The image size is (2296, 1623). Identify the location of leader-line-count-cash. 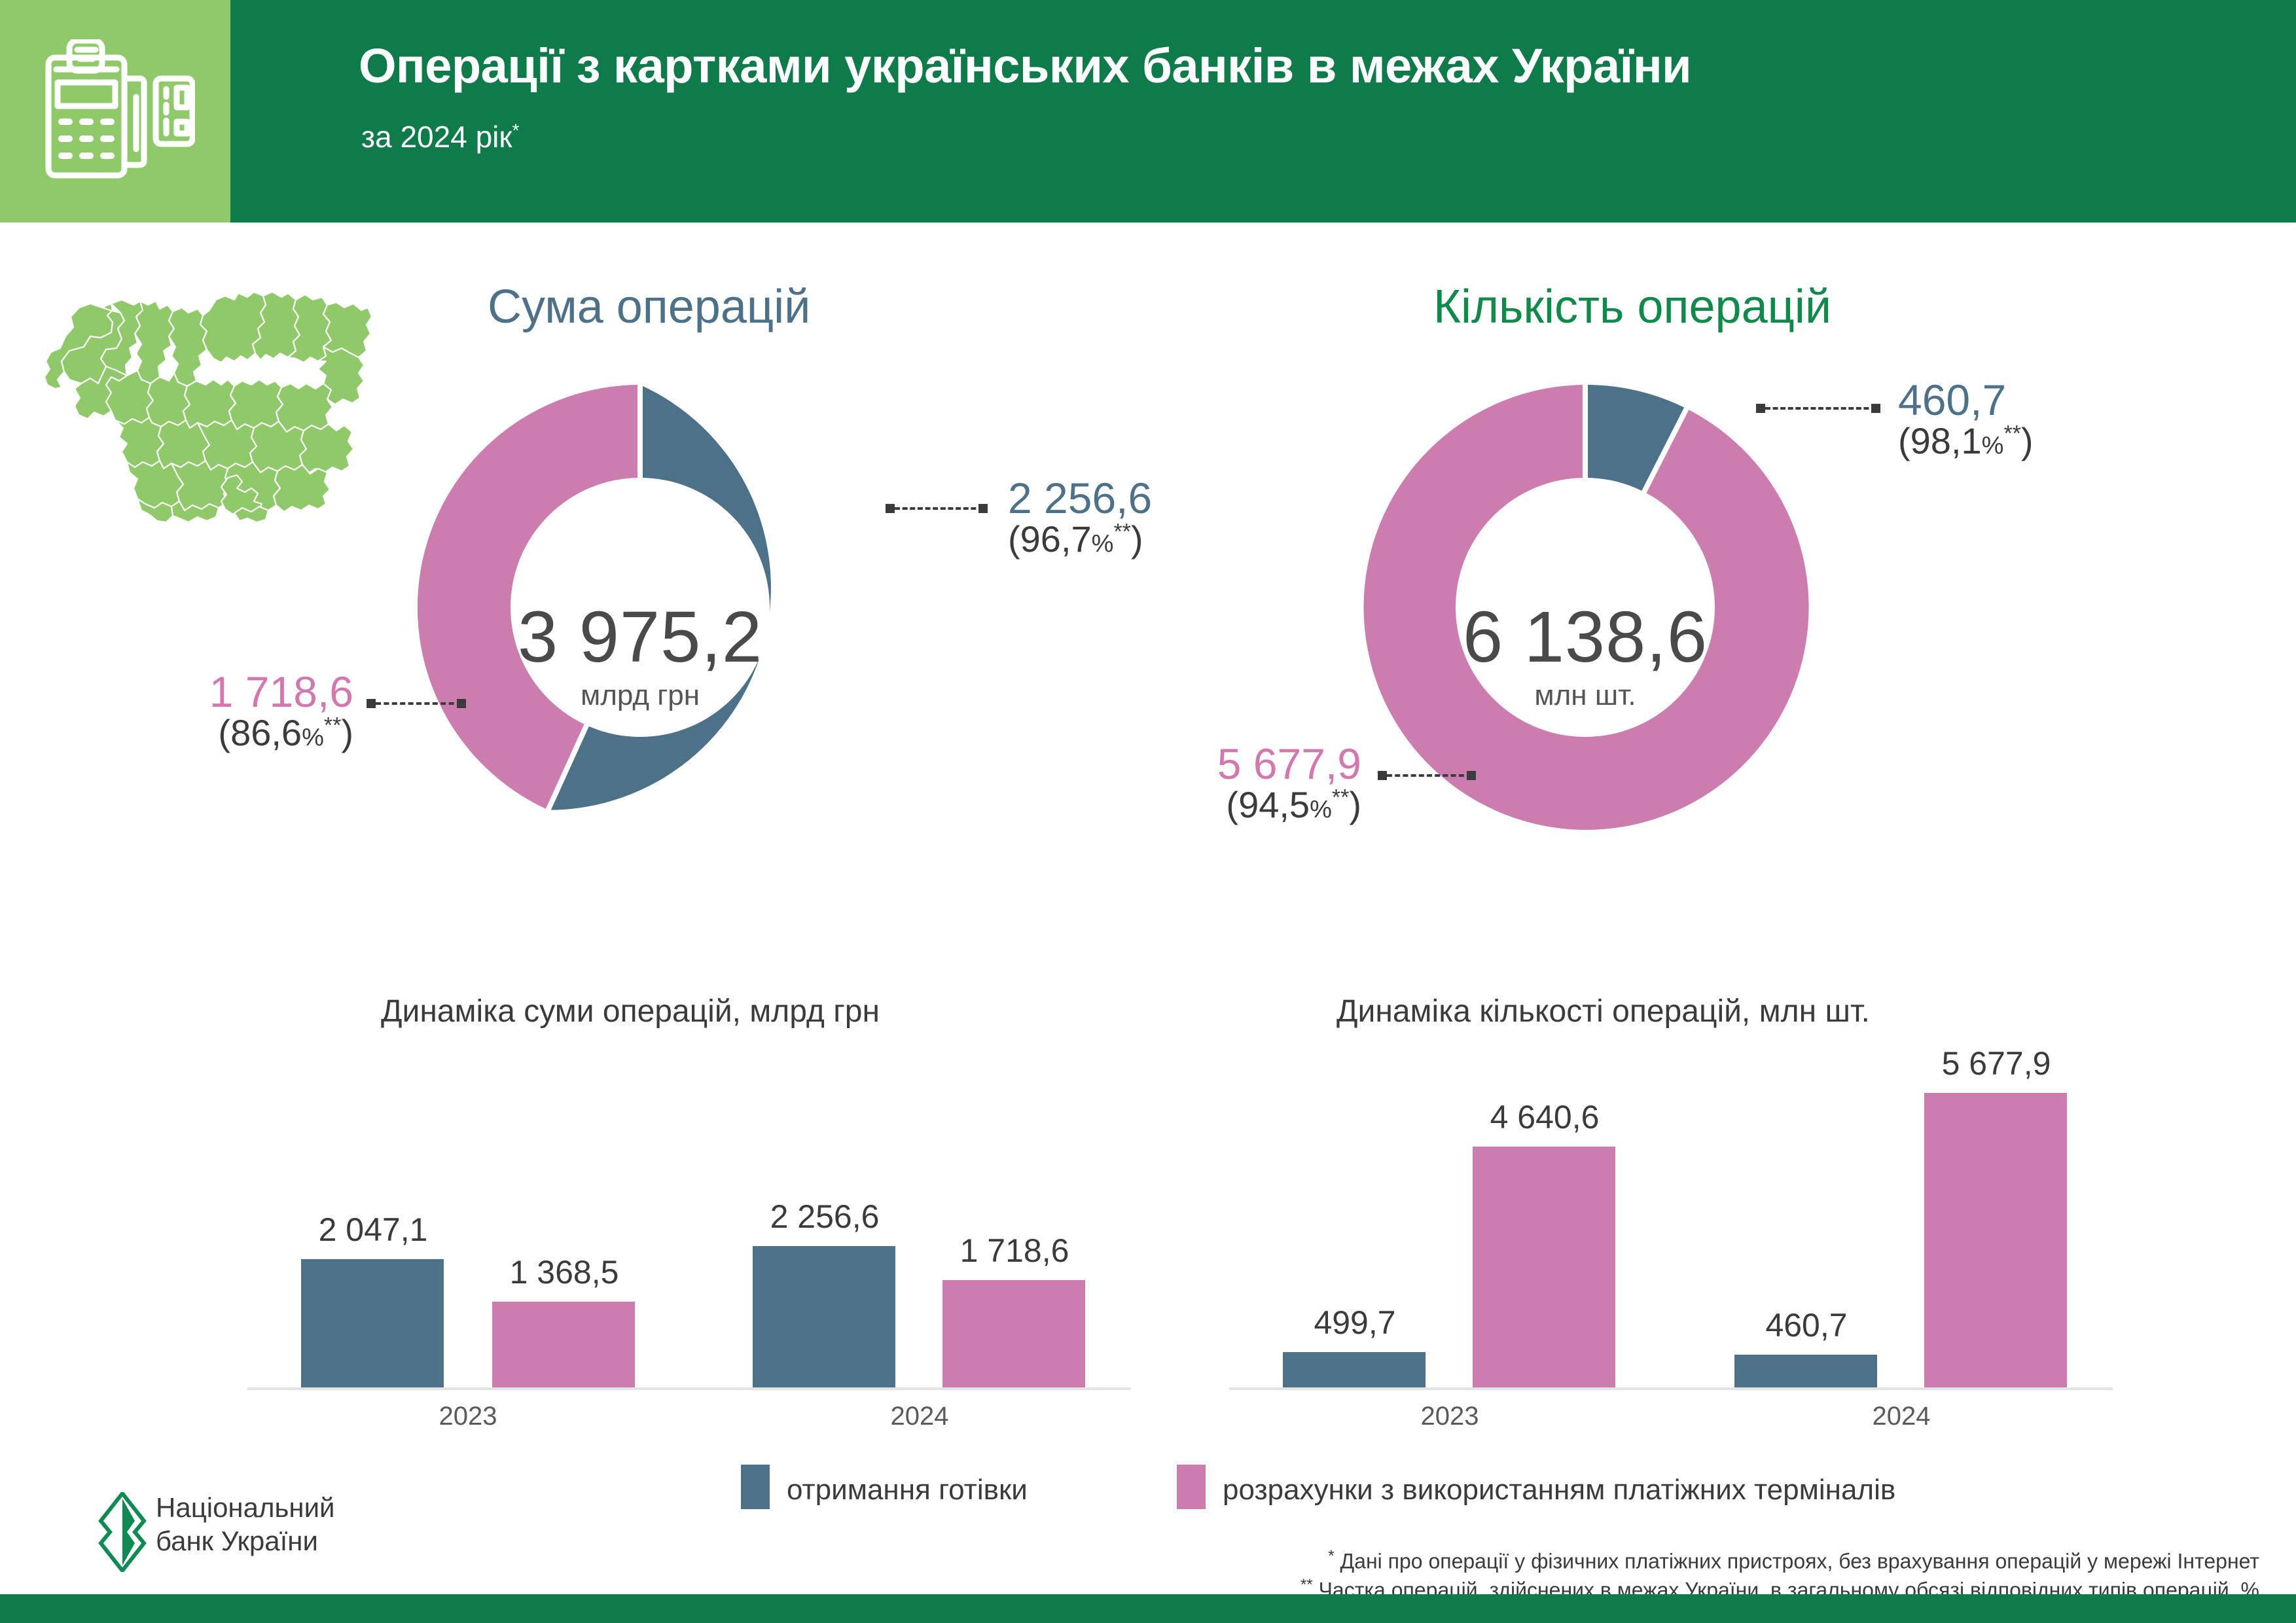
(1820, 408).